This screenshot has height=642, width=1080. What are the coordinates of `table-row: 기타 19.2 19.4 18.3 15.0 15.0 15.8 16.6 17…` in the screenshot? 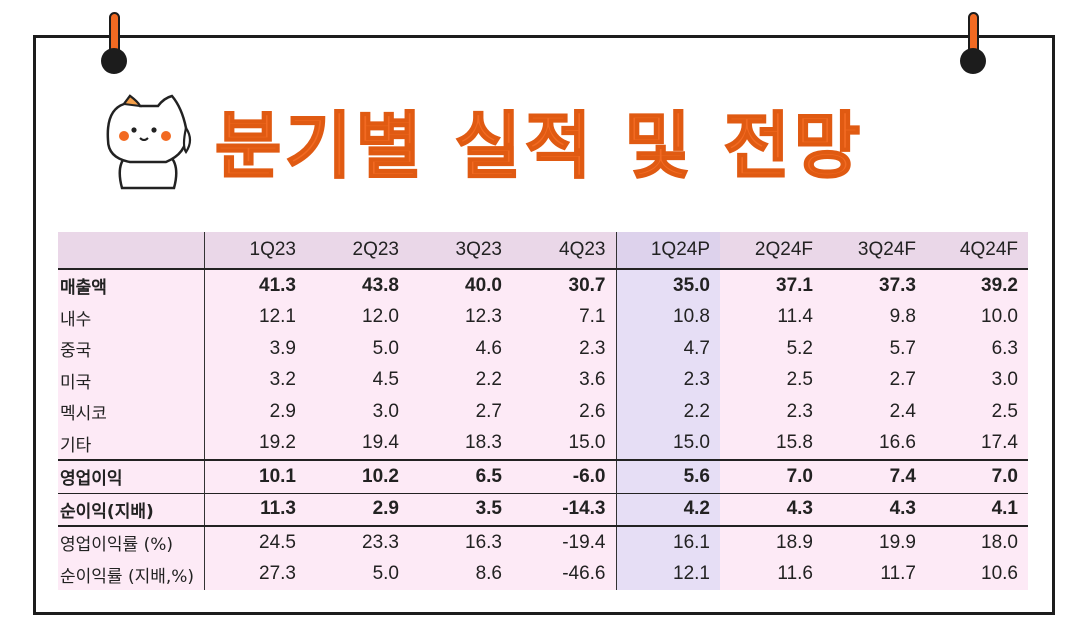 It's located at (543, 443).